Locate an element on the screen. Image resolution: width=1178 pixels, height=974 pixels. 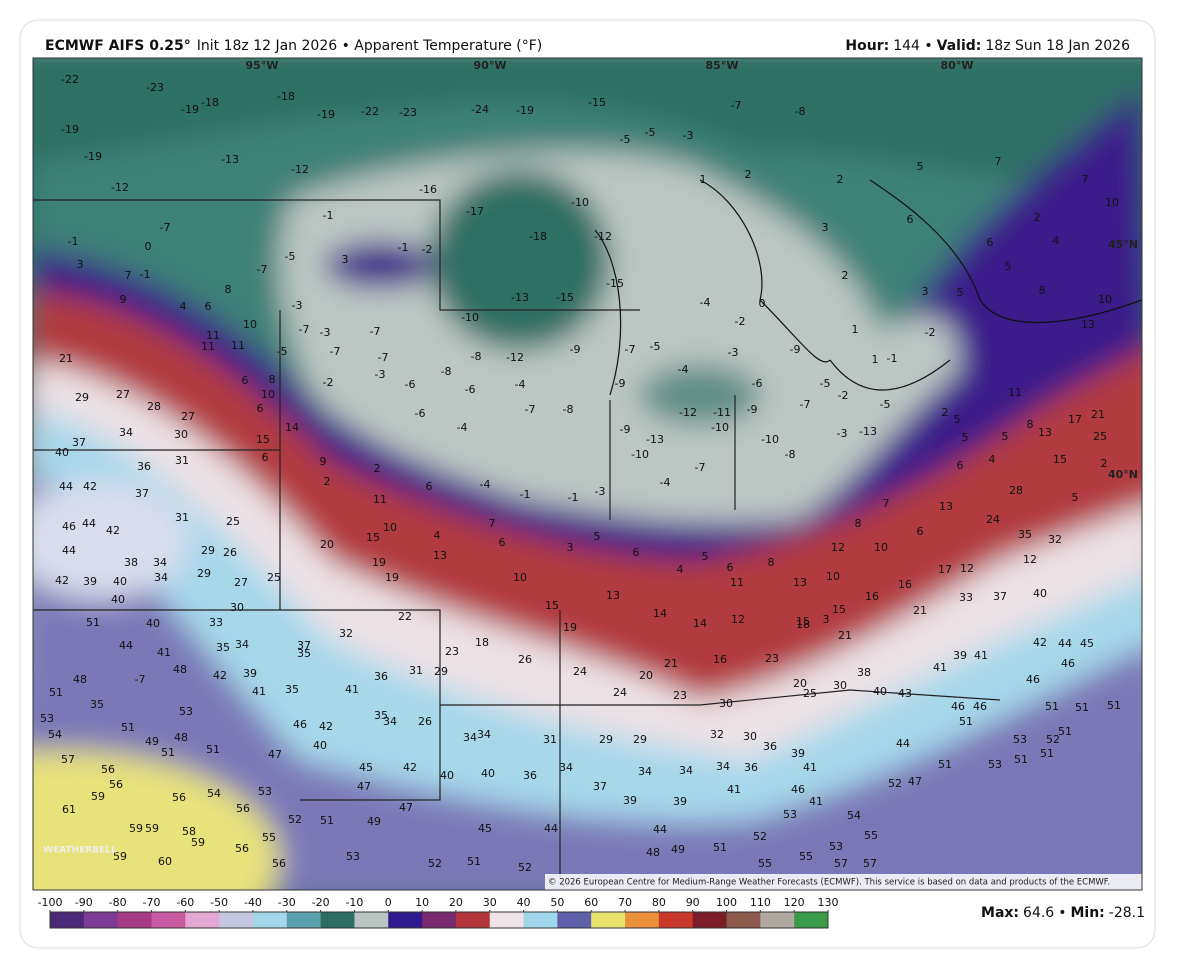
temperature-label: 22 is located at coordinates (405, 616).